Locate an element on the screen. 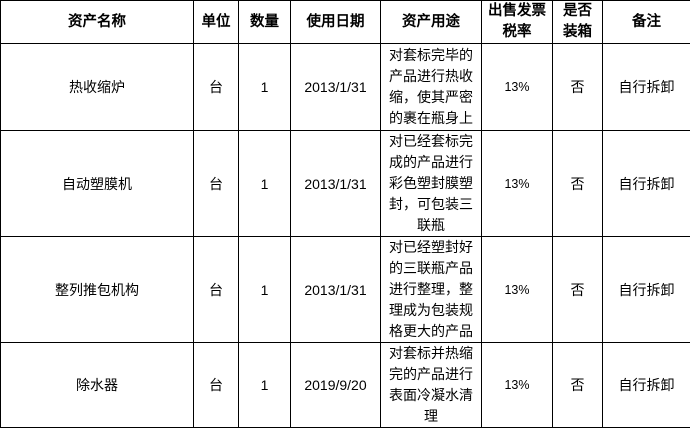 The image size is (690, 428). asset-use: 对套标完毕的产品进行热收缩，使其严密的裹在瓶身上 is located at coordinates (431, 87).